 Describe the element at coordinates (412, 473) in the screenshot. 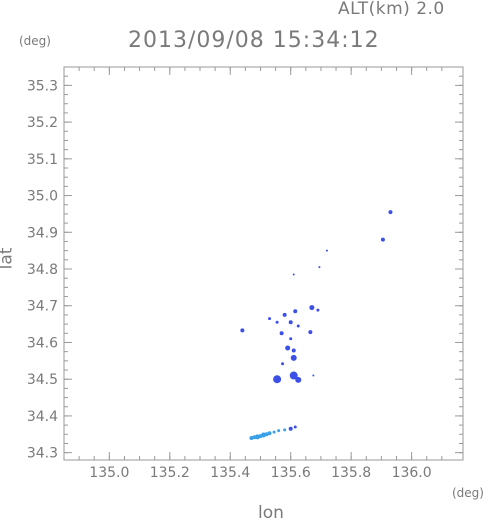

I see `x-tick-label: 136.0` at that location.